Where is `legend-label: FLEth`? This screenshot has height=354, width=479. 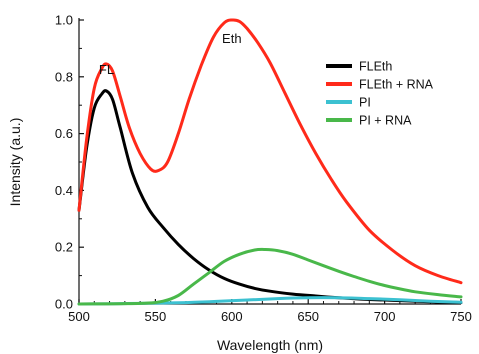 legend-label: FLEth is located at coordinates (375, 67).